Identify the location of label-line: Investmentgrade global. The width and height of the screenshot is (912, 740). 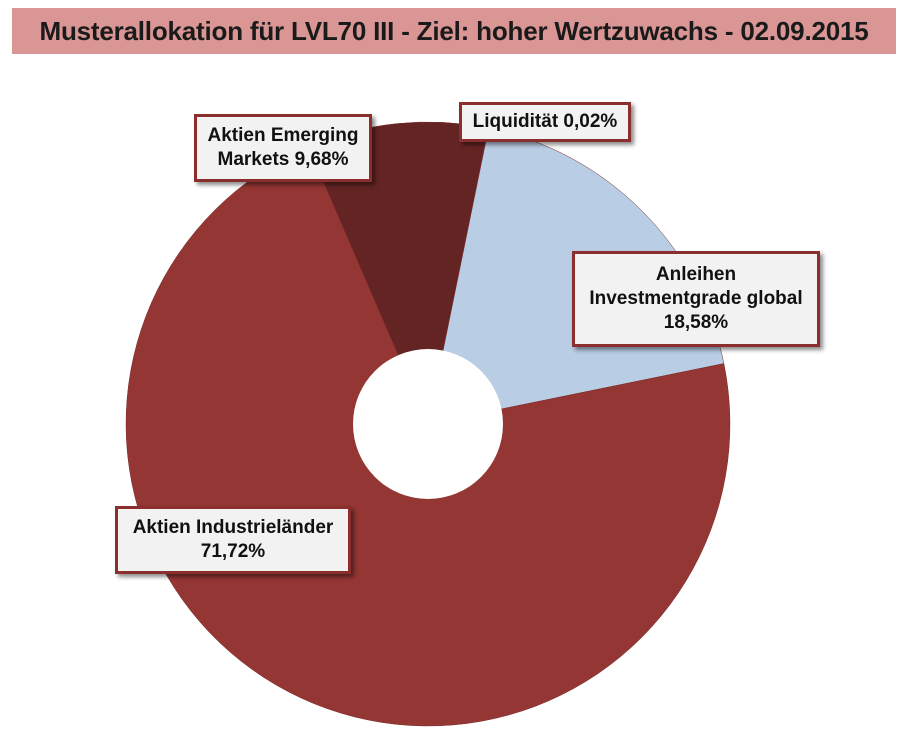
(696, 298).